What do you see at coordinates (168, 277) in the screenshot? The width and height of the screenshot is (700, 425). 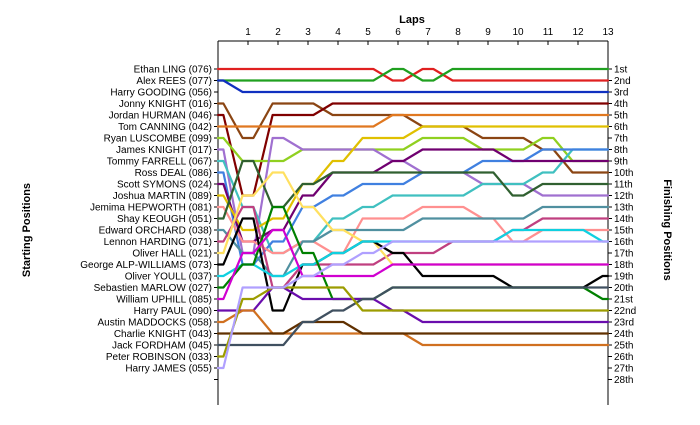 I see `driver-start-label: Oliver YOULL (037)` at bounding box center [168, 277].